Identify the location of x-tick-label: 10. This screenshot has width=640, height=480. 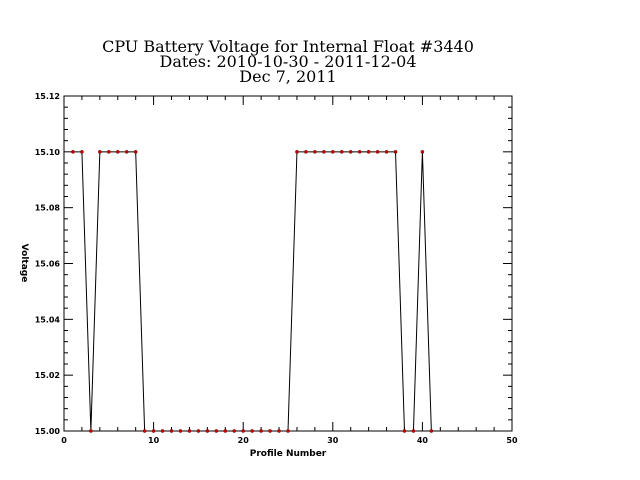
(154, 440).